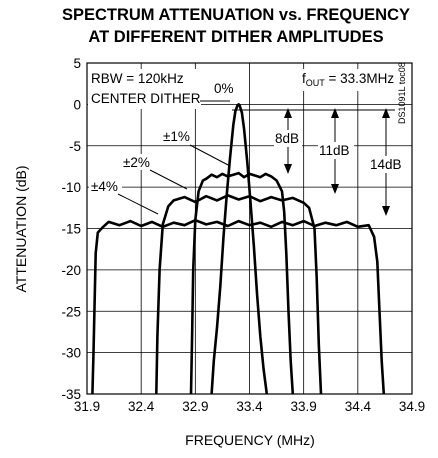 The height and width of the screenshot is (458, 438). What do you see at coordinates (71, 187) in the screenshot?
I see `y-tick-label: -10` at bounding box center [71, 187].